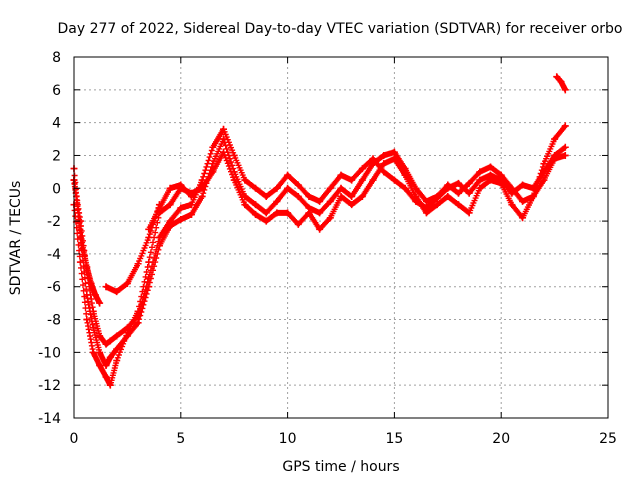 The height and width of the screenshot is (480, 640). Describe the element at coordinates (56, 124) in the screenshot. I see `y-tick-label: 4` at that location.